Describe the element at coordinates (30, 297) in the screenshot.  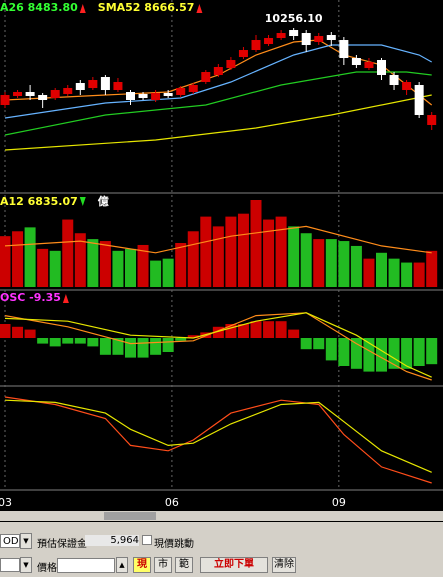
I see `legend-text: OSC -9.35` at that location.